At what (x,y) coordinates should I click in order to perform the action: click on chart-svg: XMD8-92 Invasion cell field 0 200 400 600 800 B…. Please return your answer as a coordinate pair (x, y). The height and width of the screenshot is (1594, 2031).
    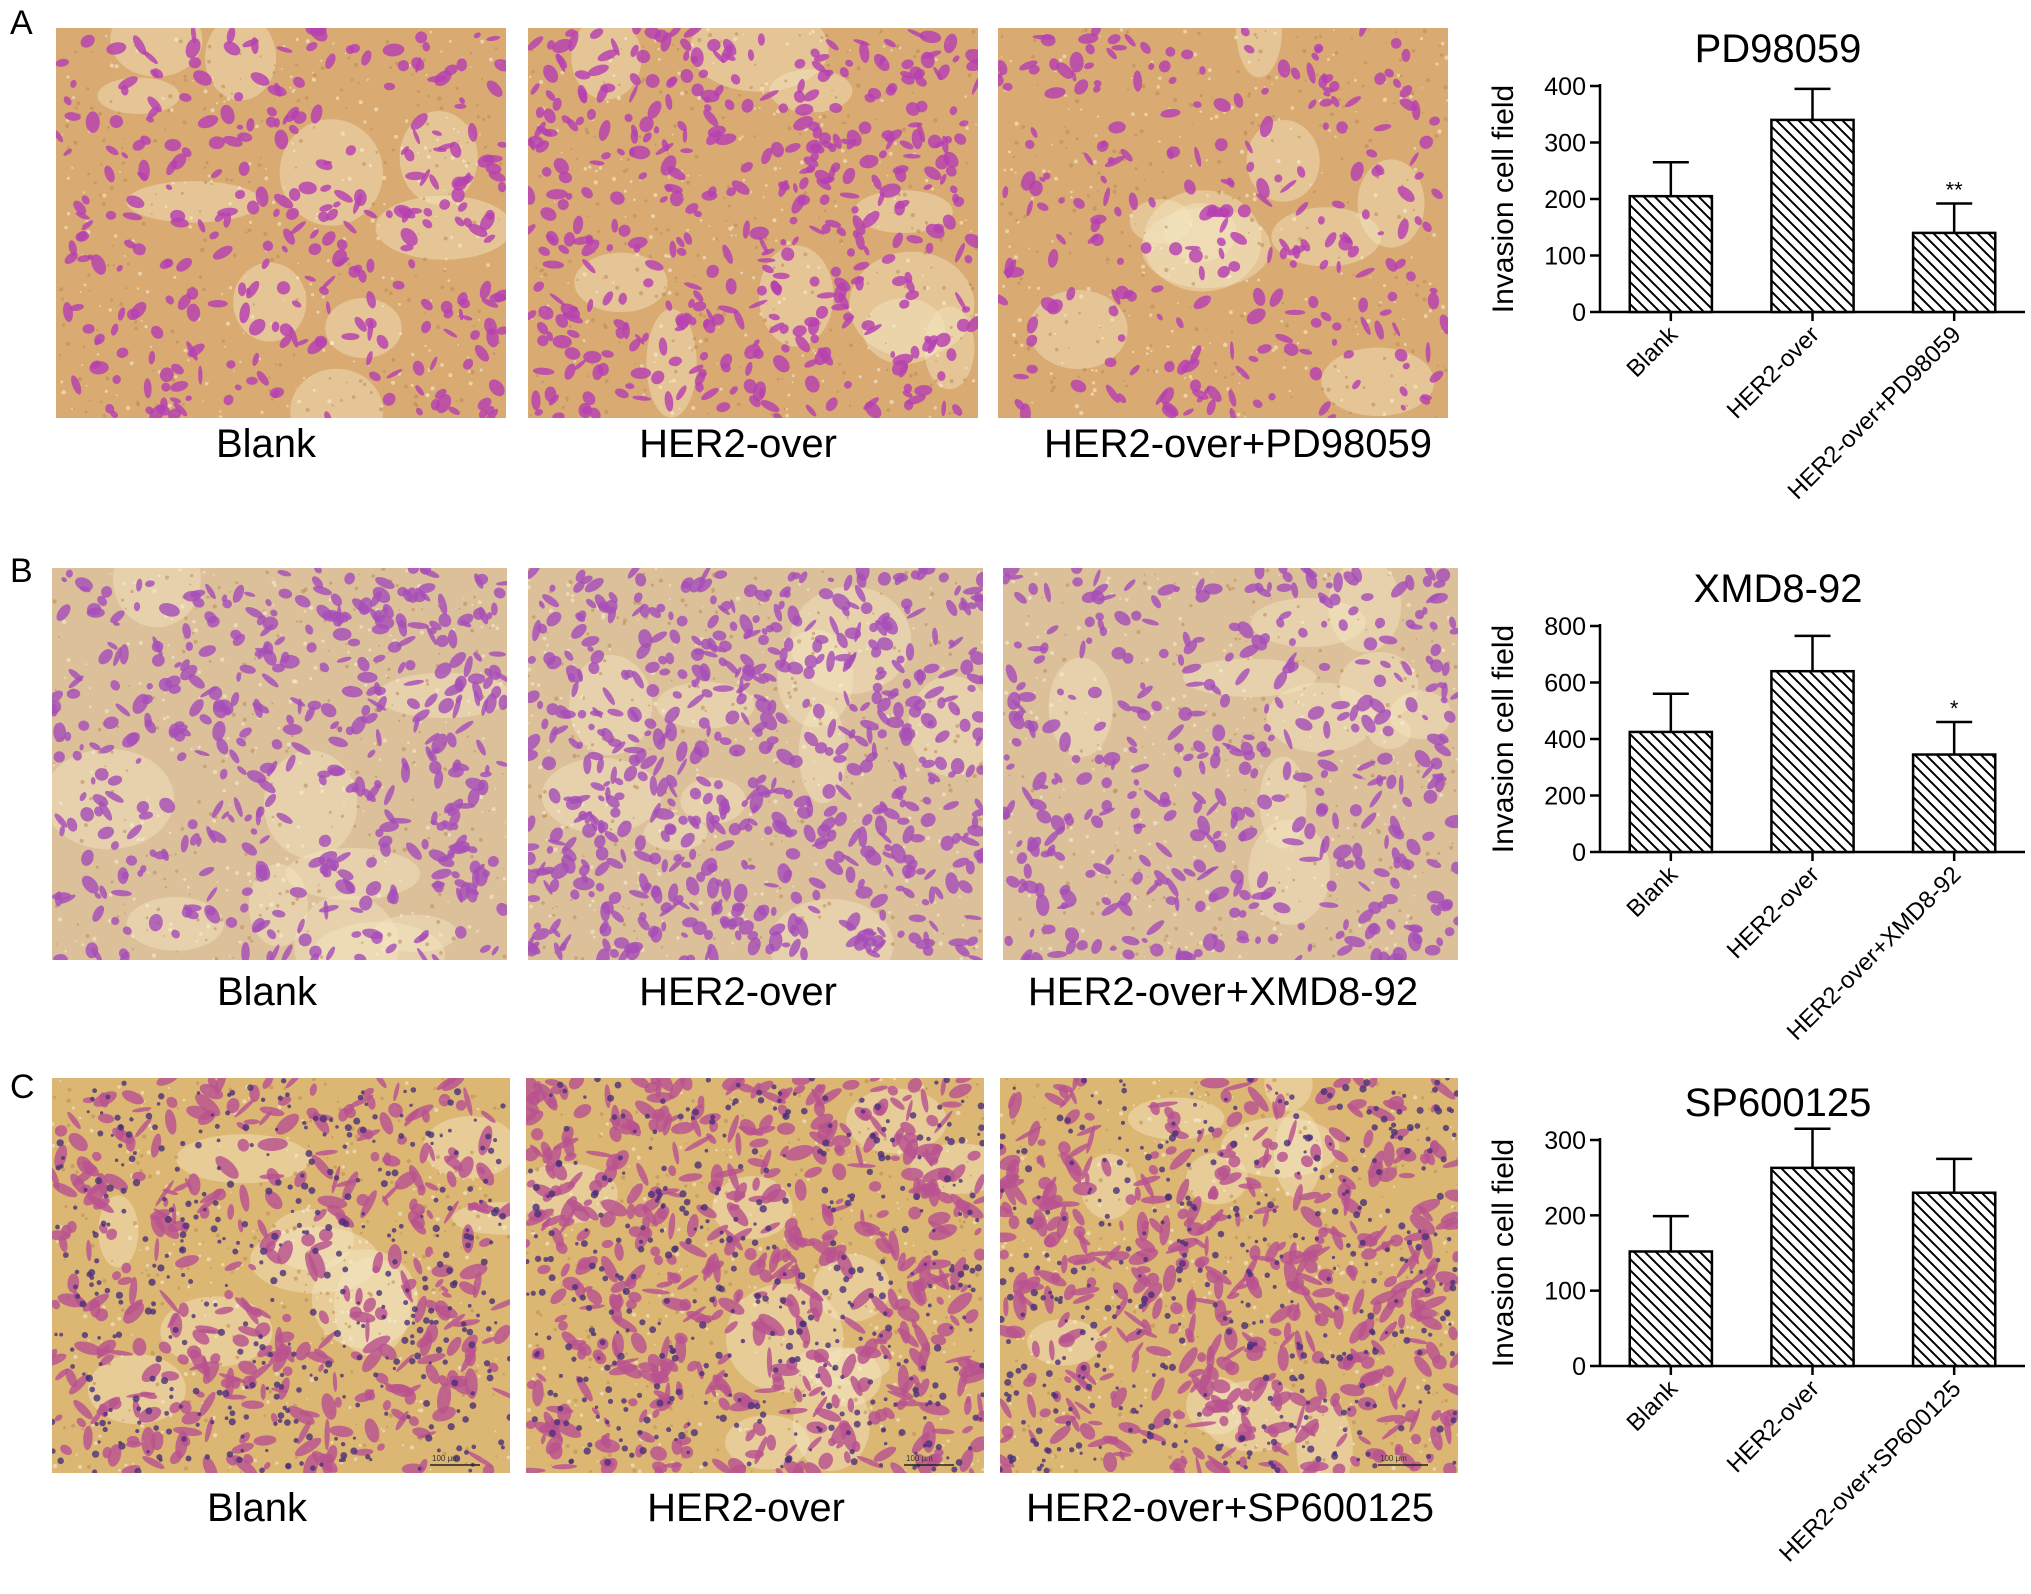
    Looking at the image, I should click on (1756, 806).